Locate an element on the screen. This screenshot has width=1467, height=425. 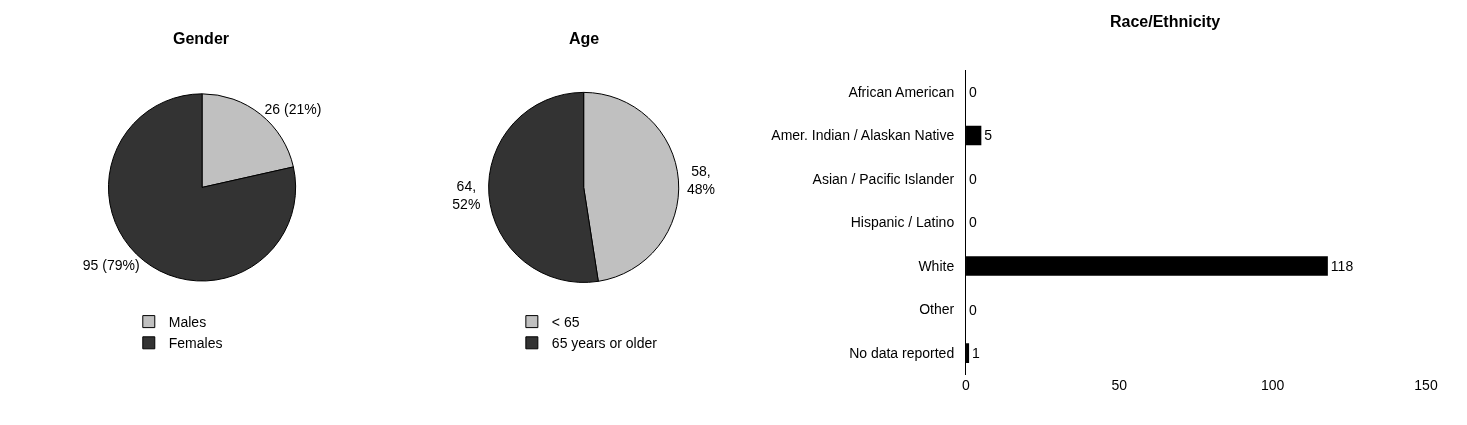
y-tick-label: Asian / Pacific Islander is located at coordinates (883, 178).